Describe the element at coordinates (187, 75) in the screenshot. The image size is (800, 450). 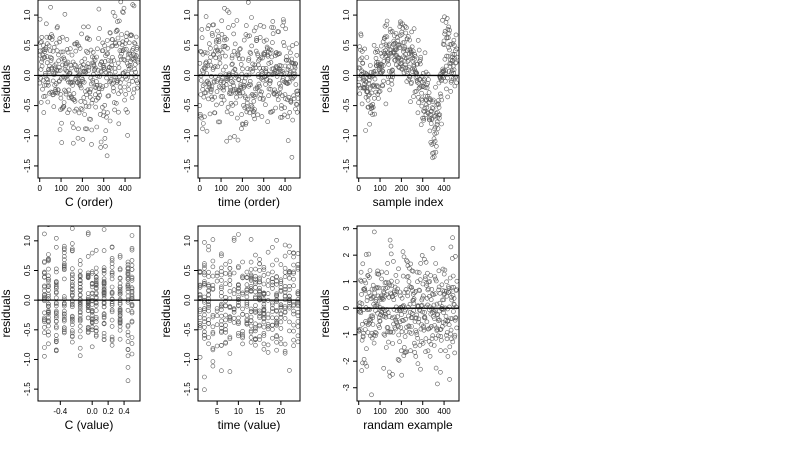
I see `y-tick-label: 0.0` at that location.